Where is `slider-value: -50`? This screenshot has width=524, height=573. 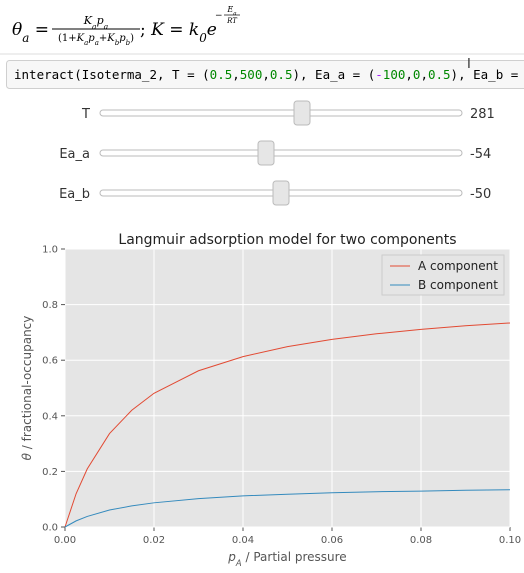
slider-value: -50 is located at coordinates (480, 194).